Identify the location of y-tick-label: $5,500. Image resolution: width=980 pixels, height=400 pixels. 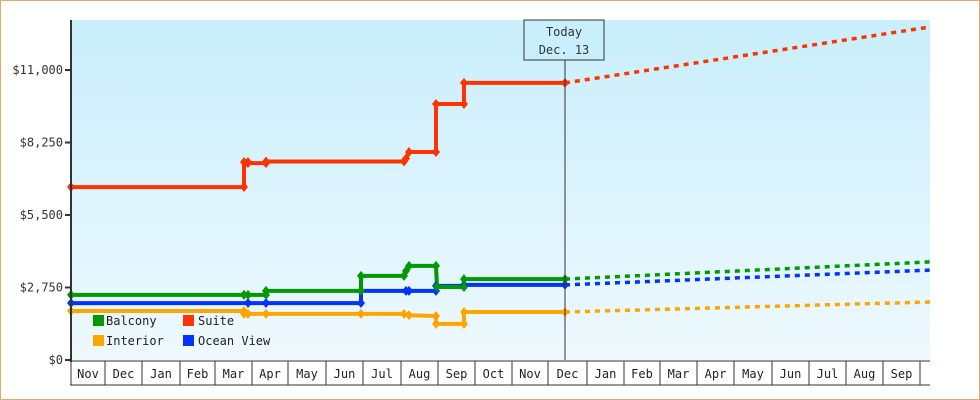
(41, 215).